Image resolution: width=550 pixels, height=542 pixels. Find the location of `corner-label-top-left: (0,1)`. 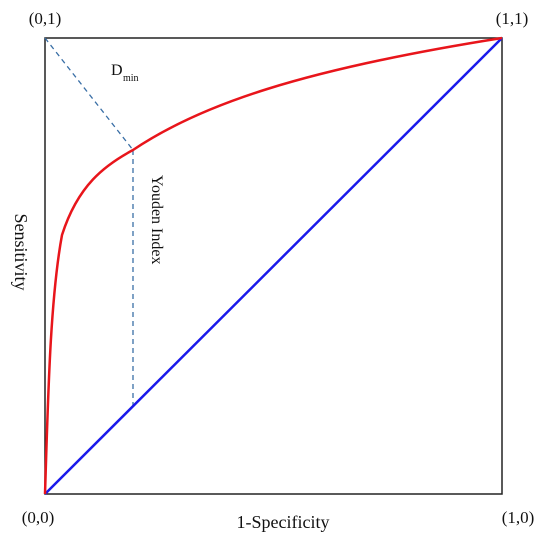

corner-label-top-left: (0,1) is located at coordinates (45, 18).